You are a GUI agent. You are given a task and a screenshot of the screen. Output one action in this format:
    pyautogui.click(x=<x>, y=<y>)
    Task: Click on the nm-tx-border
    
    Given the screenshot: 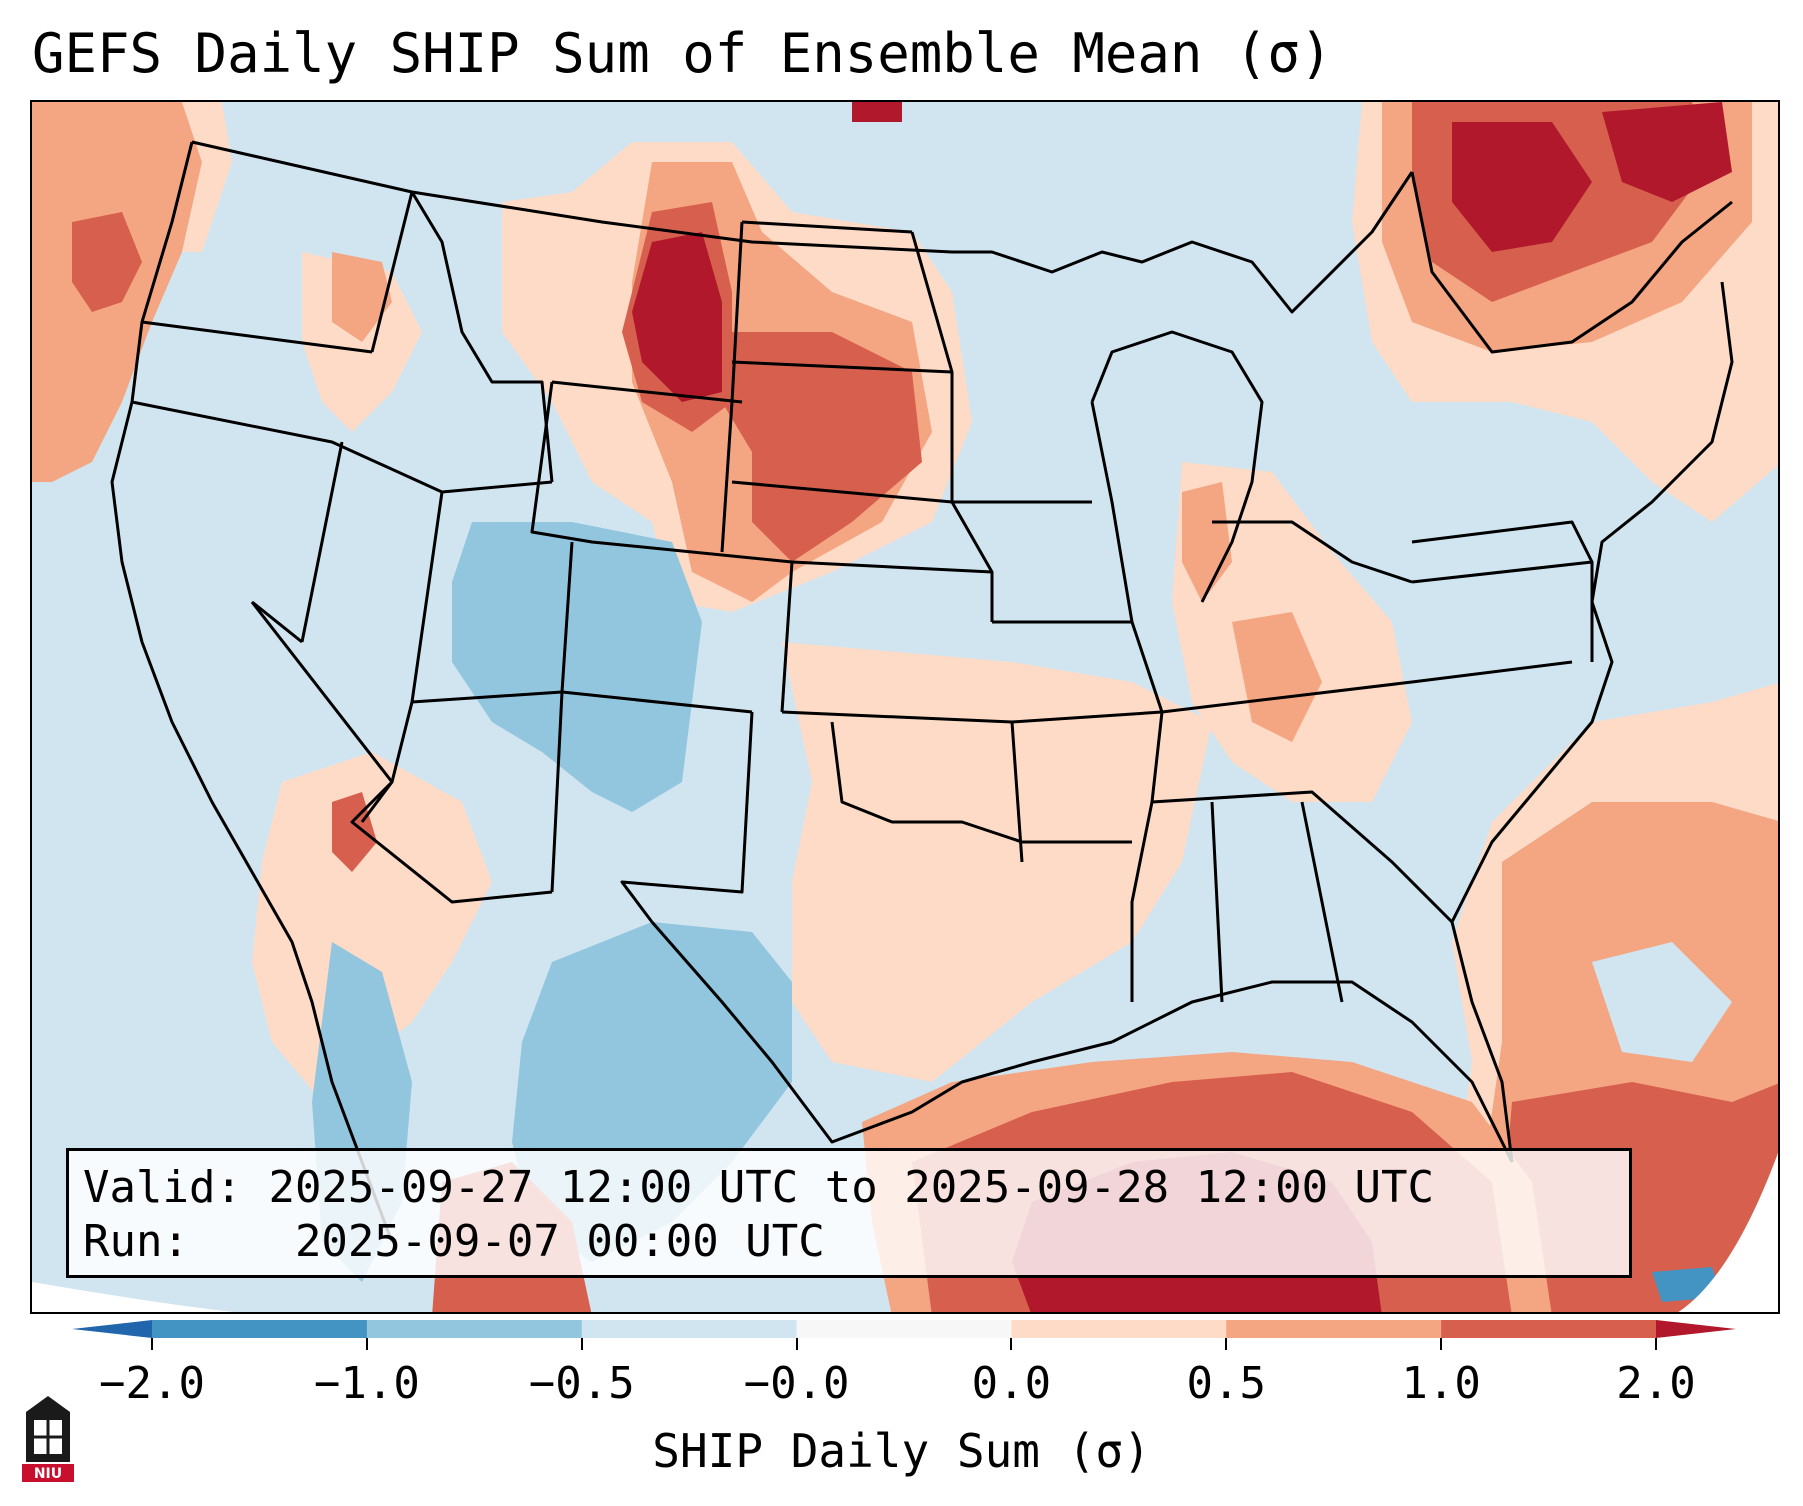 What is the action you would take?
    pyautogui.click(x=687, y=817)
    